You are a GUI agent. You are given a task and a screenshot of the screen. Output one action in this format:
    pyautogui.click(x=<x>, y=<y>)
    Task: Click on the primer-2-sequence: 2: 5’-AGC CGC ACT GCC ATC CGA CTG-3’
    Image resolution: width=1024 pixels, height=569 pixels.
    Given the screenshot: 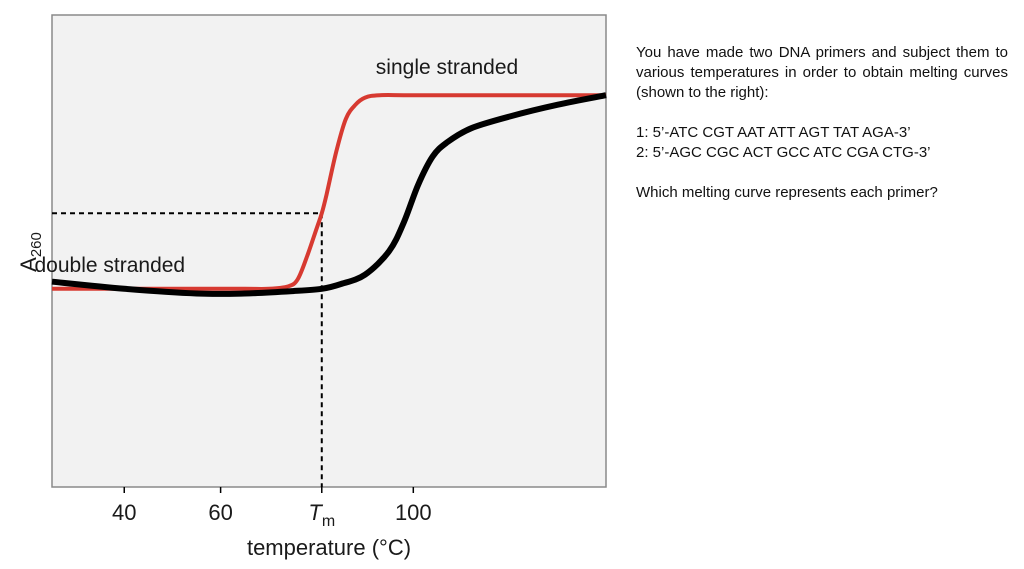 What is the action you would take?
    pyautogui.click(x=783, y=152)
    